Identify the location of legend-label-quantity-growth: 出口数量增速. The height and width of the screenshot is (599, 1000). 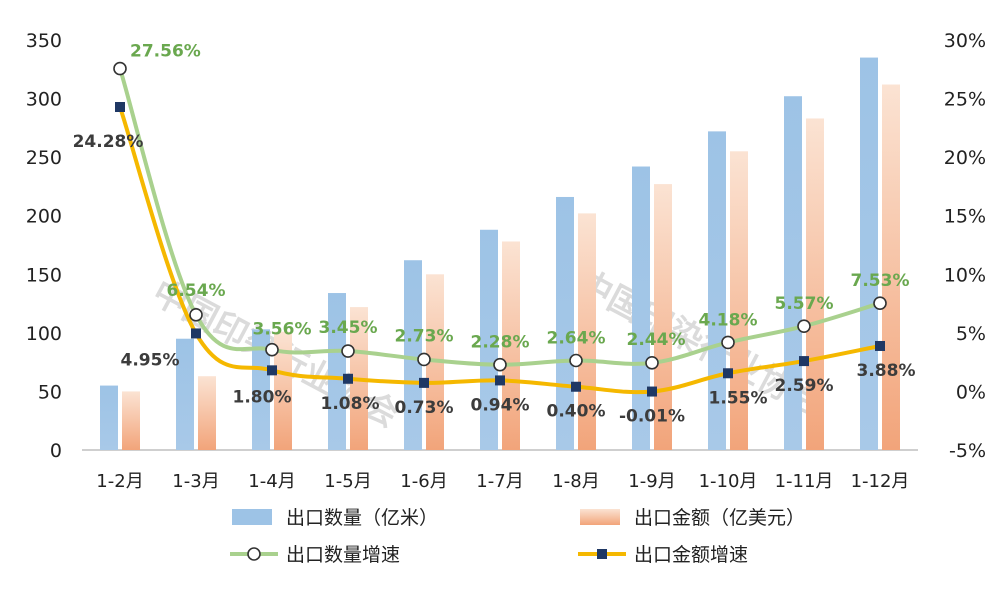
(343, 555).